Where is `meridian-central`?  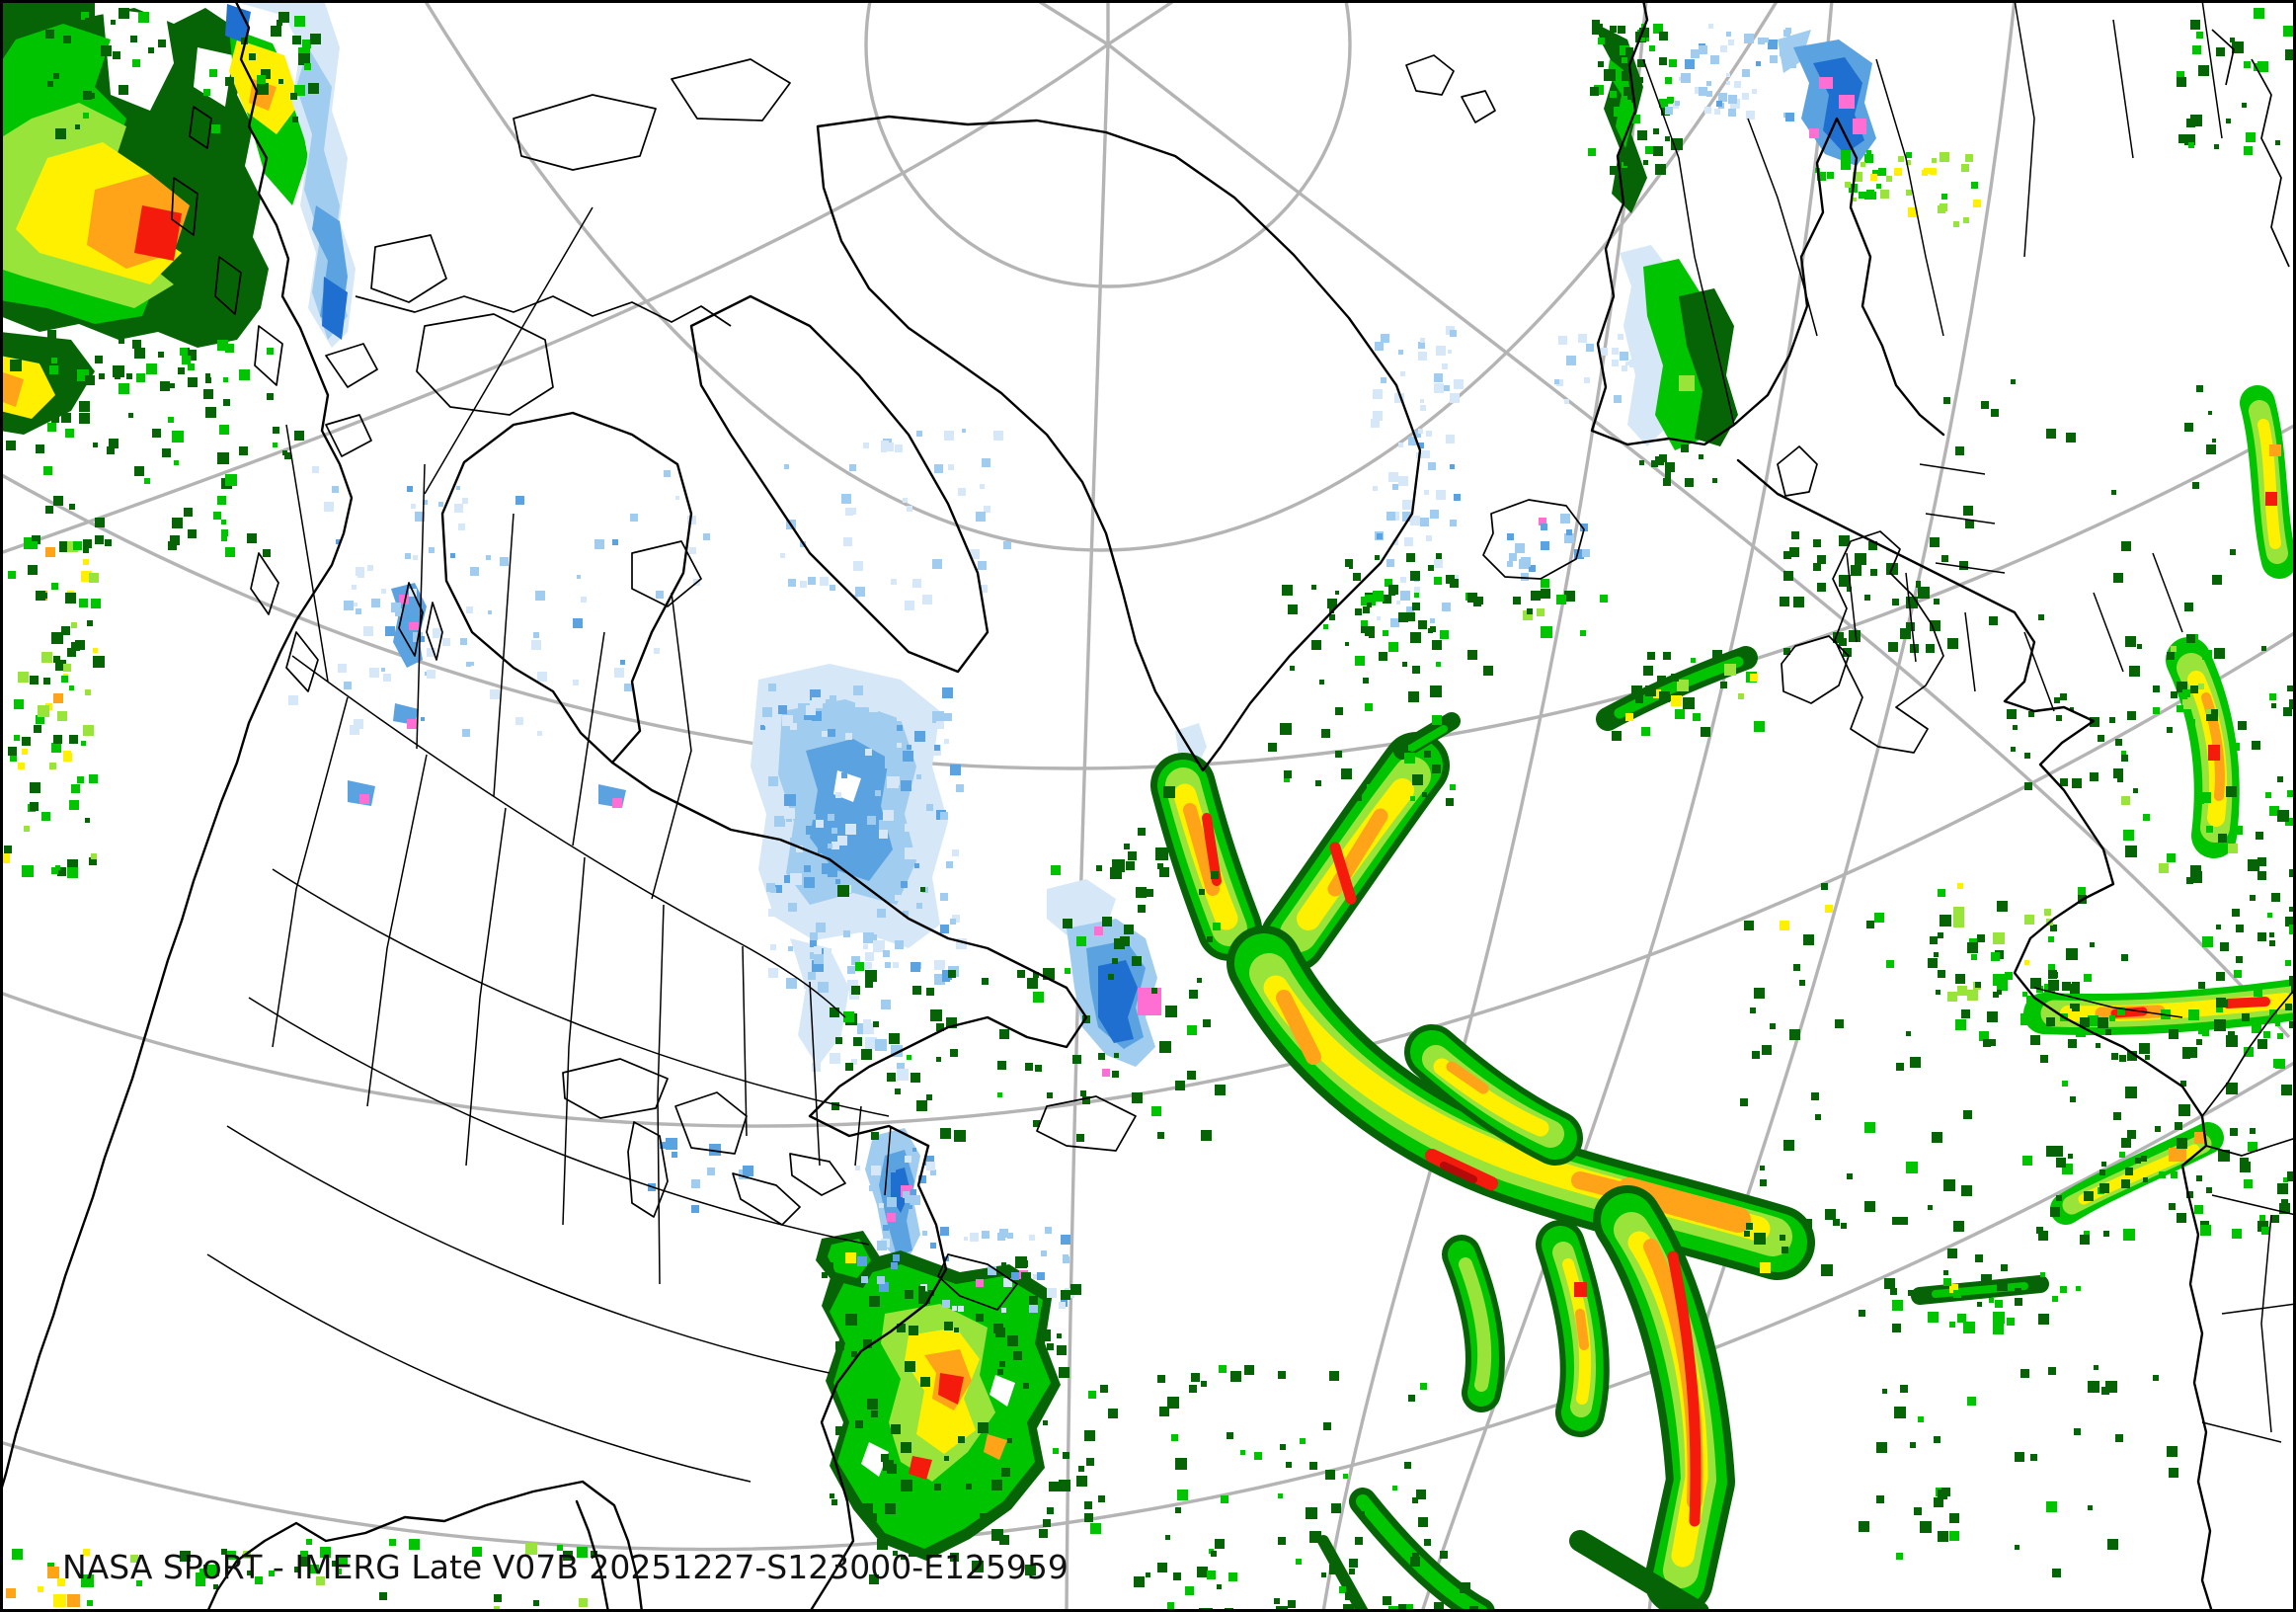 meridian-central is located at coordinates (1088, 806).